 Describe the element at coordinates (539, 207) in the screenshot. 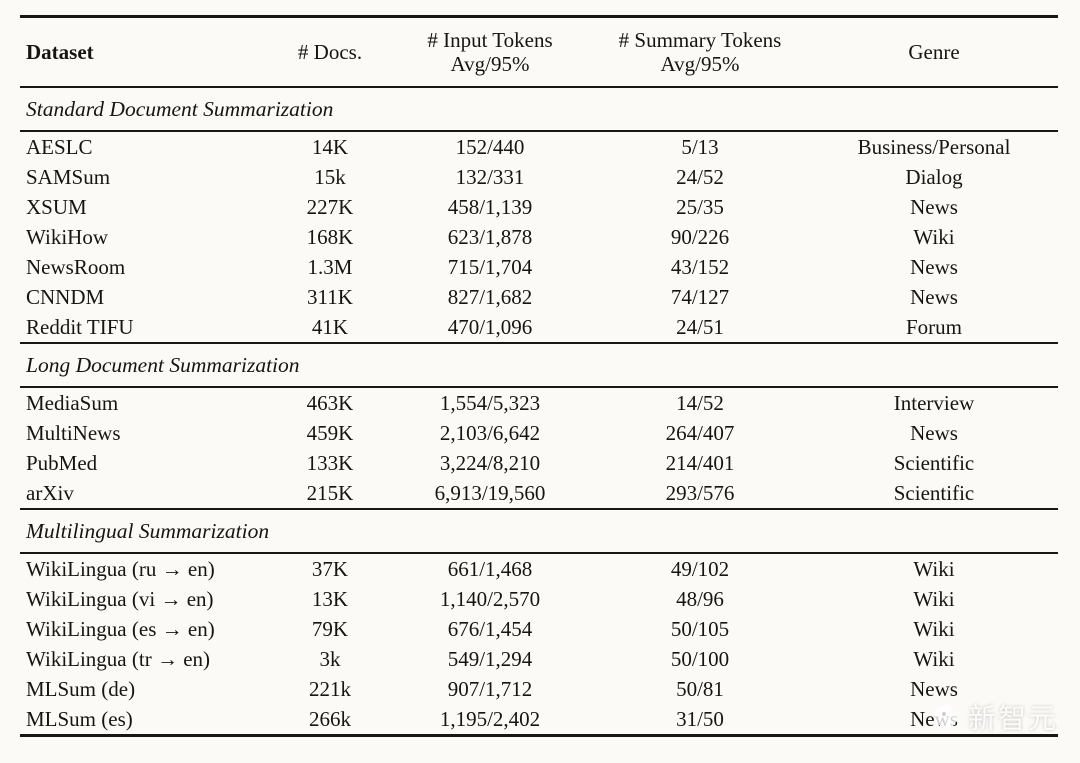

I see `table-row: XSUM 227K 458/1,139 25/35 News` at that location.